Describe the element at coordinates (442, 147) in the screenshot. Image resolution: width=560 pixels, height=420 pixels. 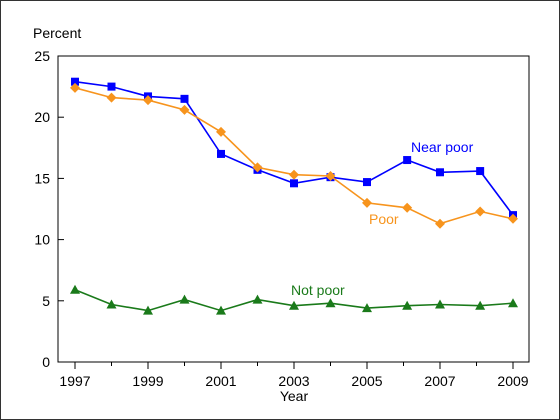
I see `series-label-near-poor: Near poor` at that location.